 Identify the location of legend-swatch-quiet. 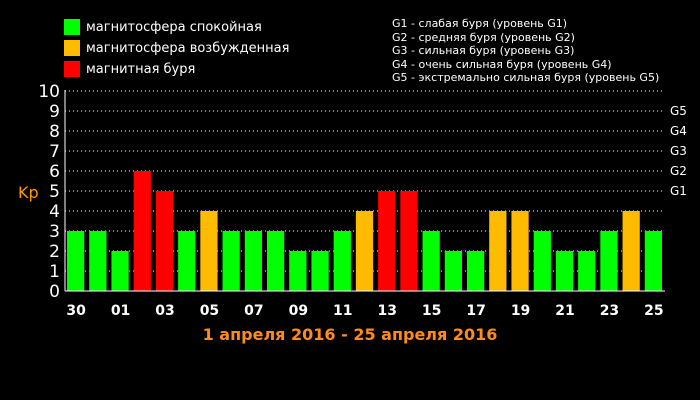
(72, 27).